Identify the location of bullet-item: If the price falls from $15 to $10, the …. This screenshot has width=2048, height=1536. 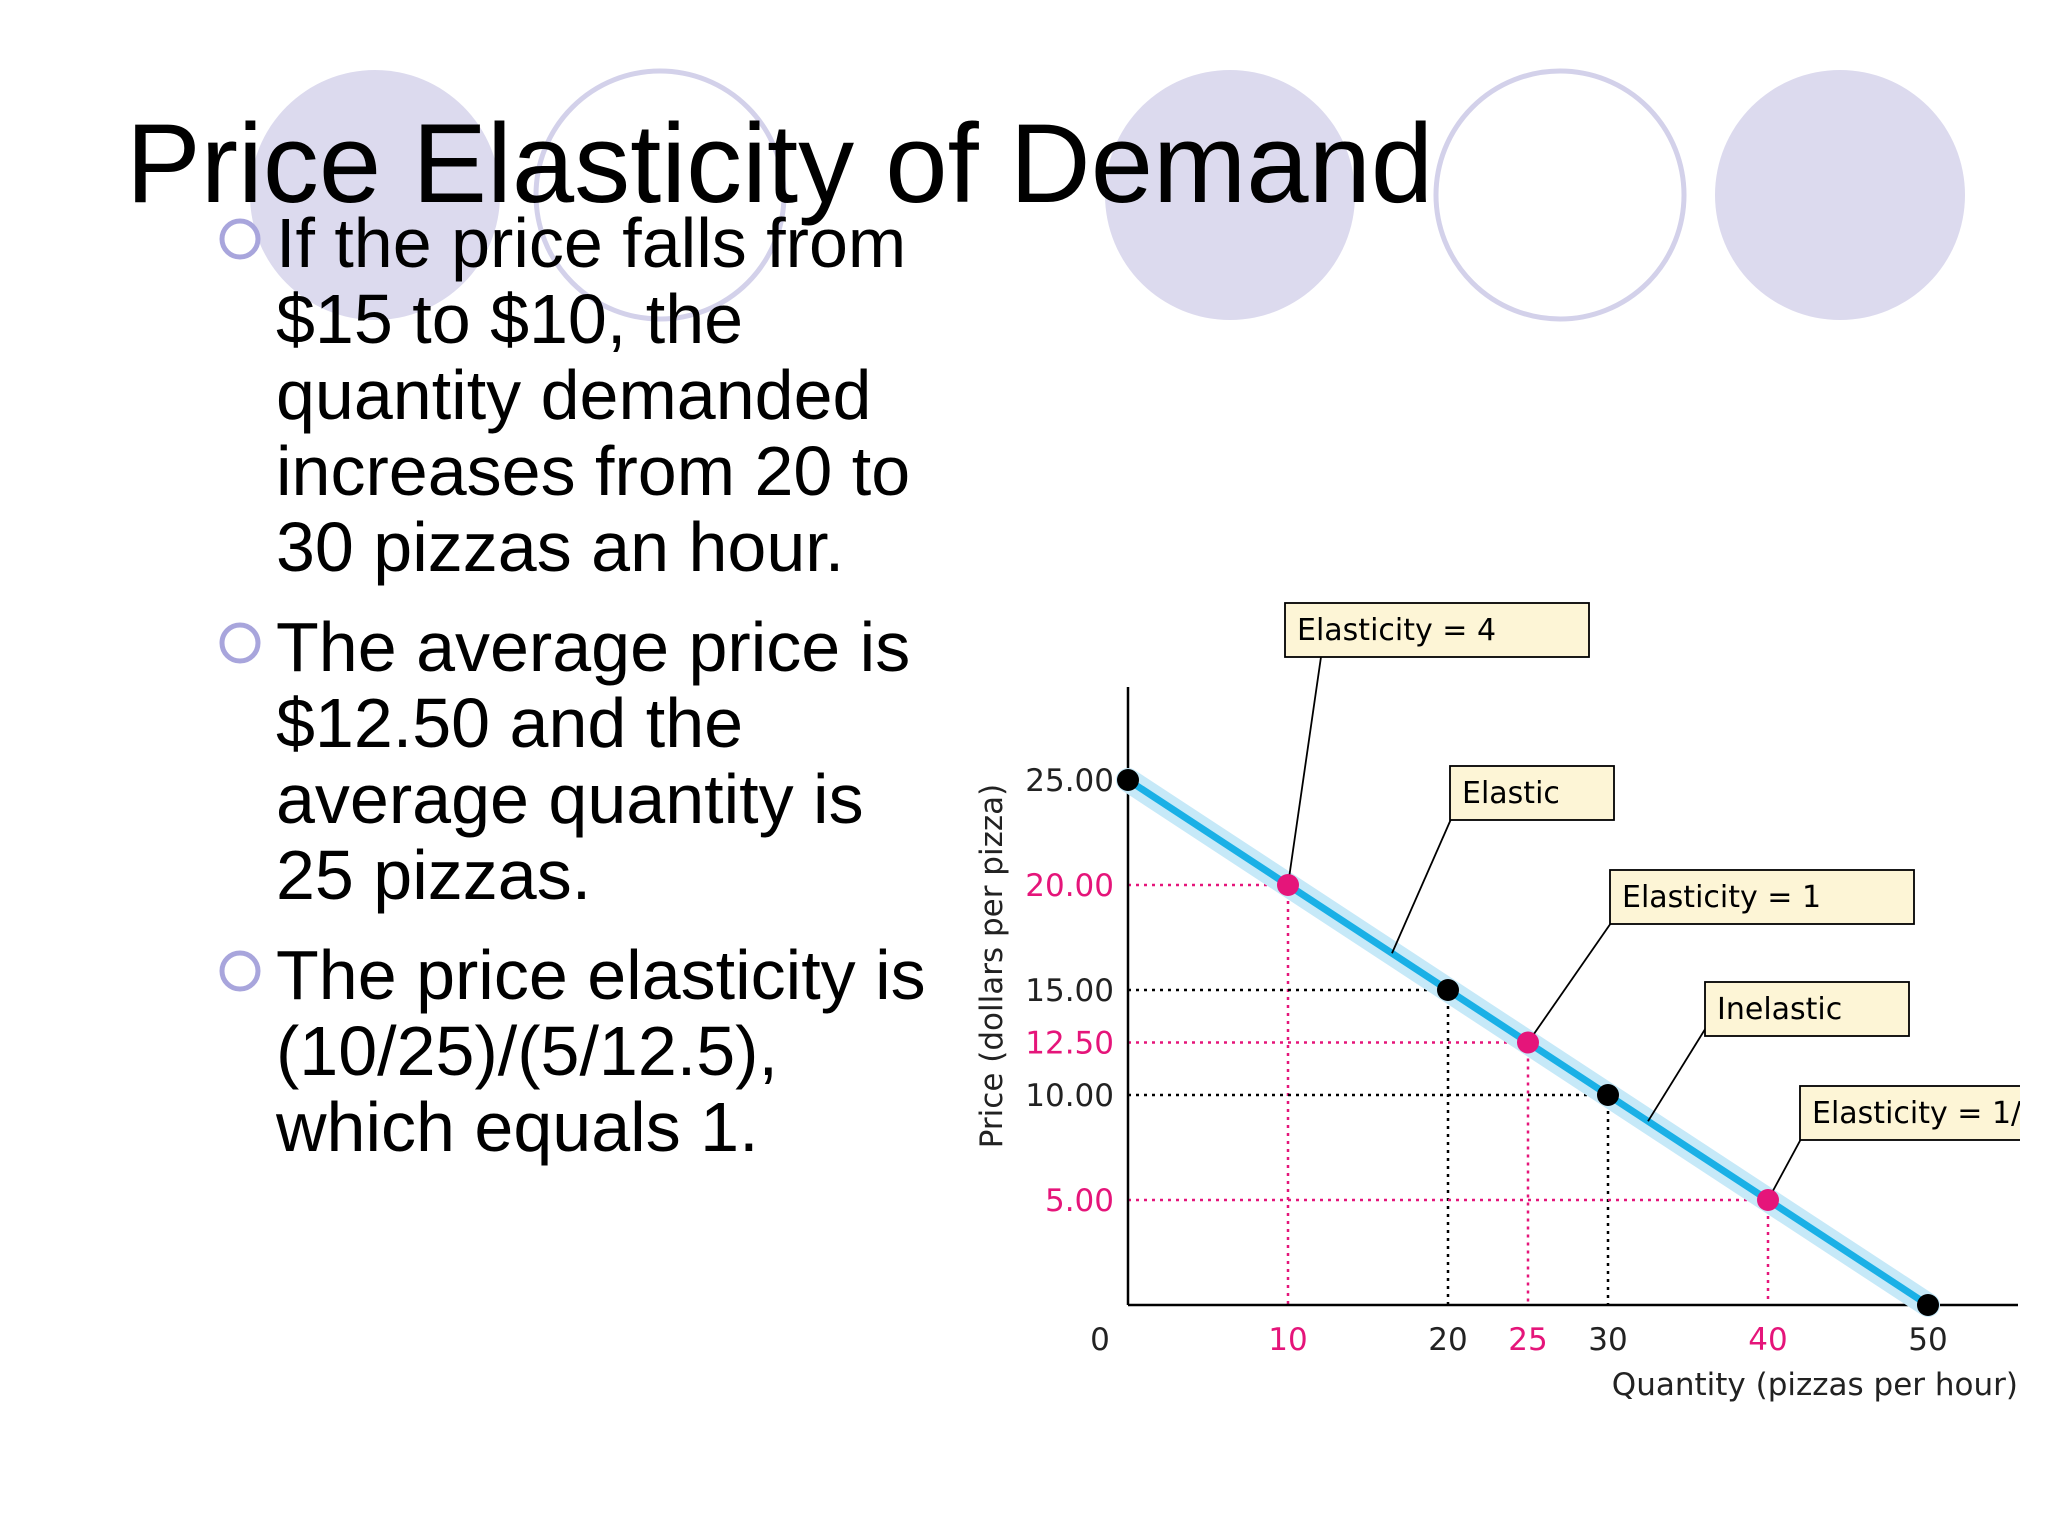
(572, 395).